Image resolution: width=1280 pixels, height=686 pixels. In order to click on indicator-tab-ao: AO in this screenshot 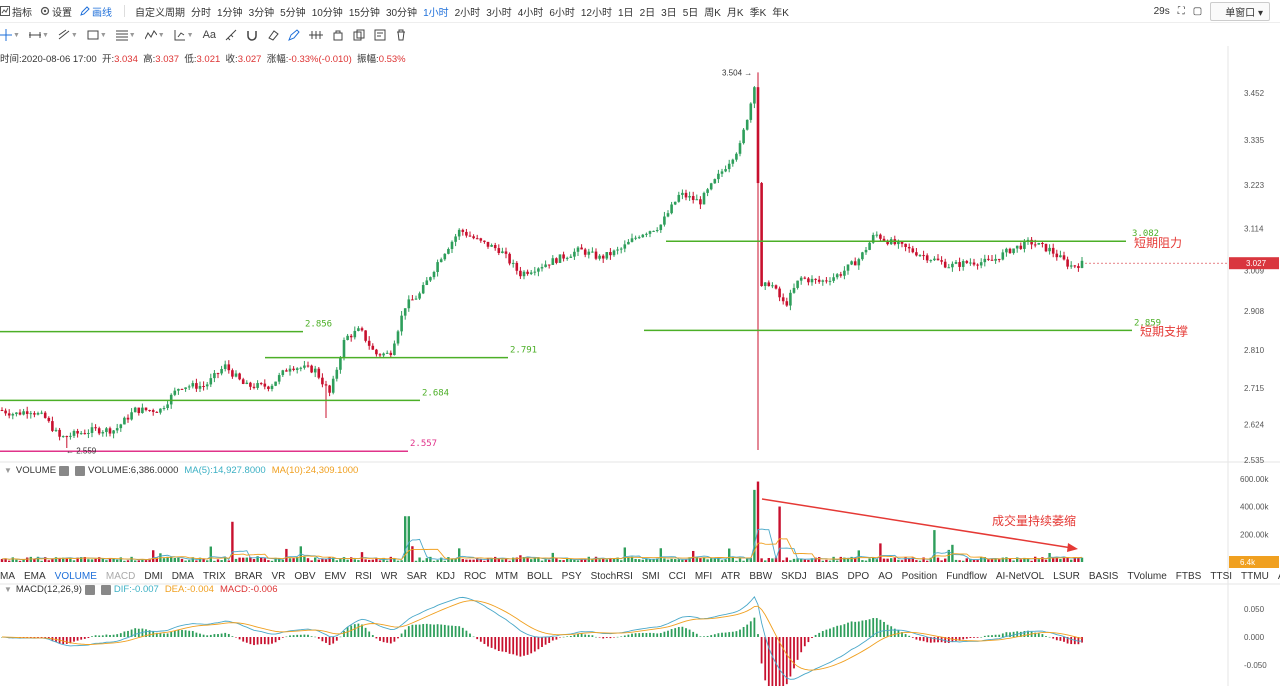, I will do `click(885, 576)`.